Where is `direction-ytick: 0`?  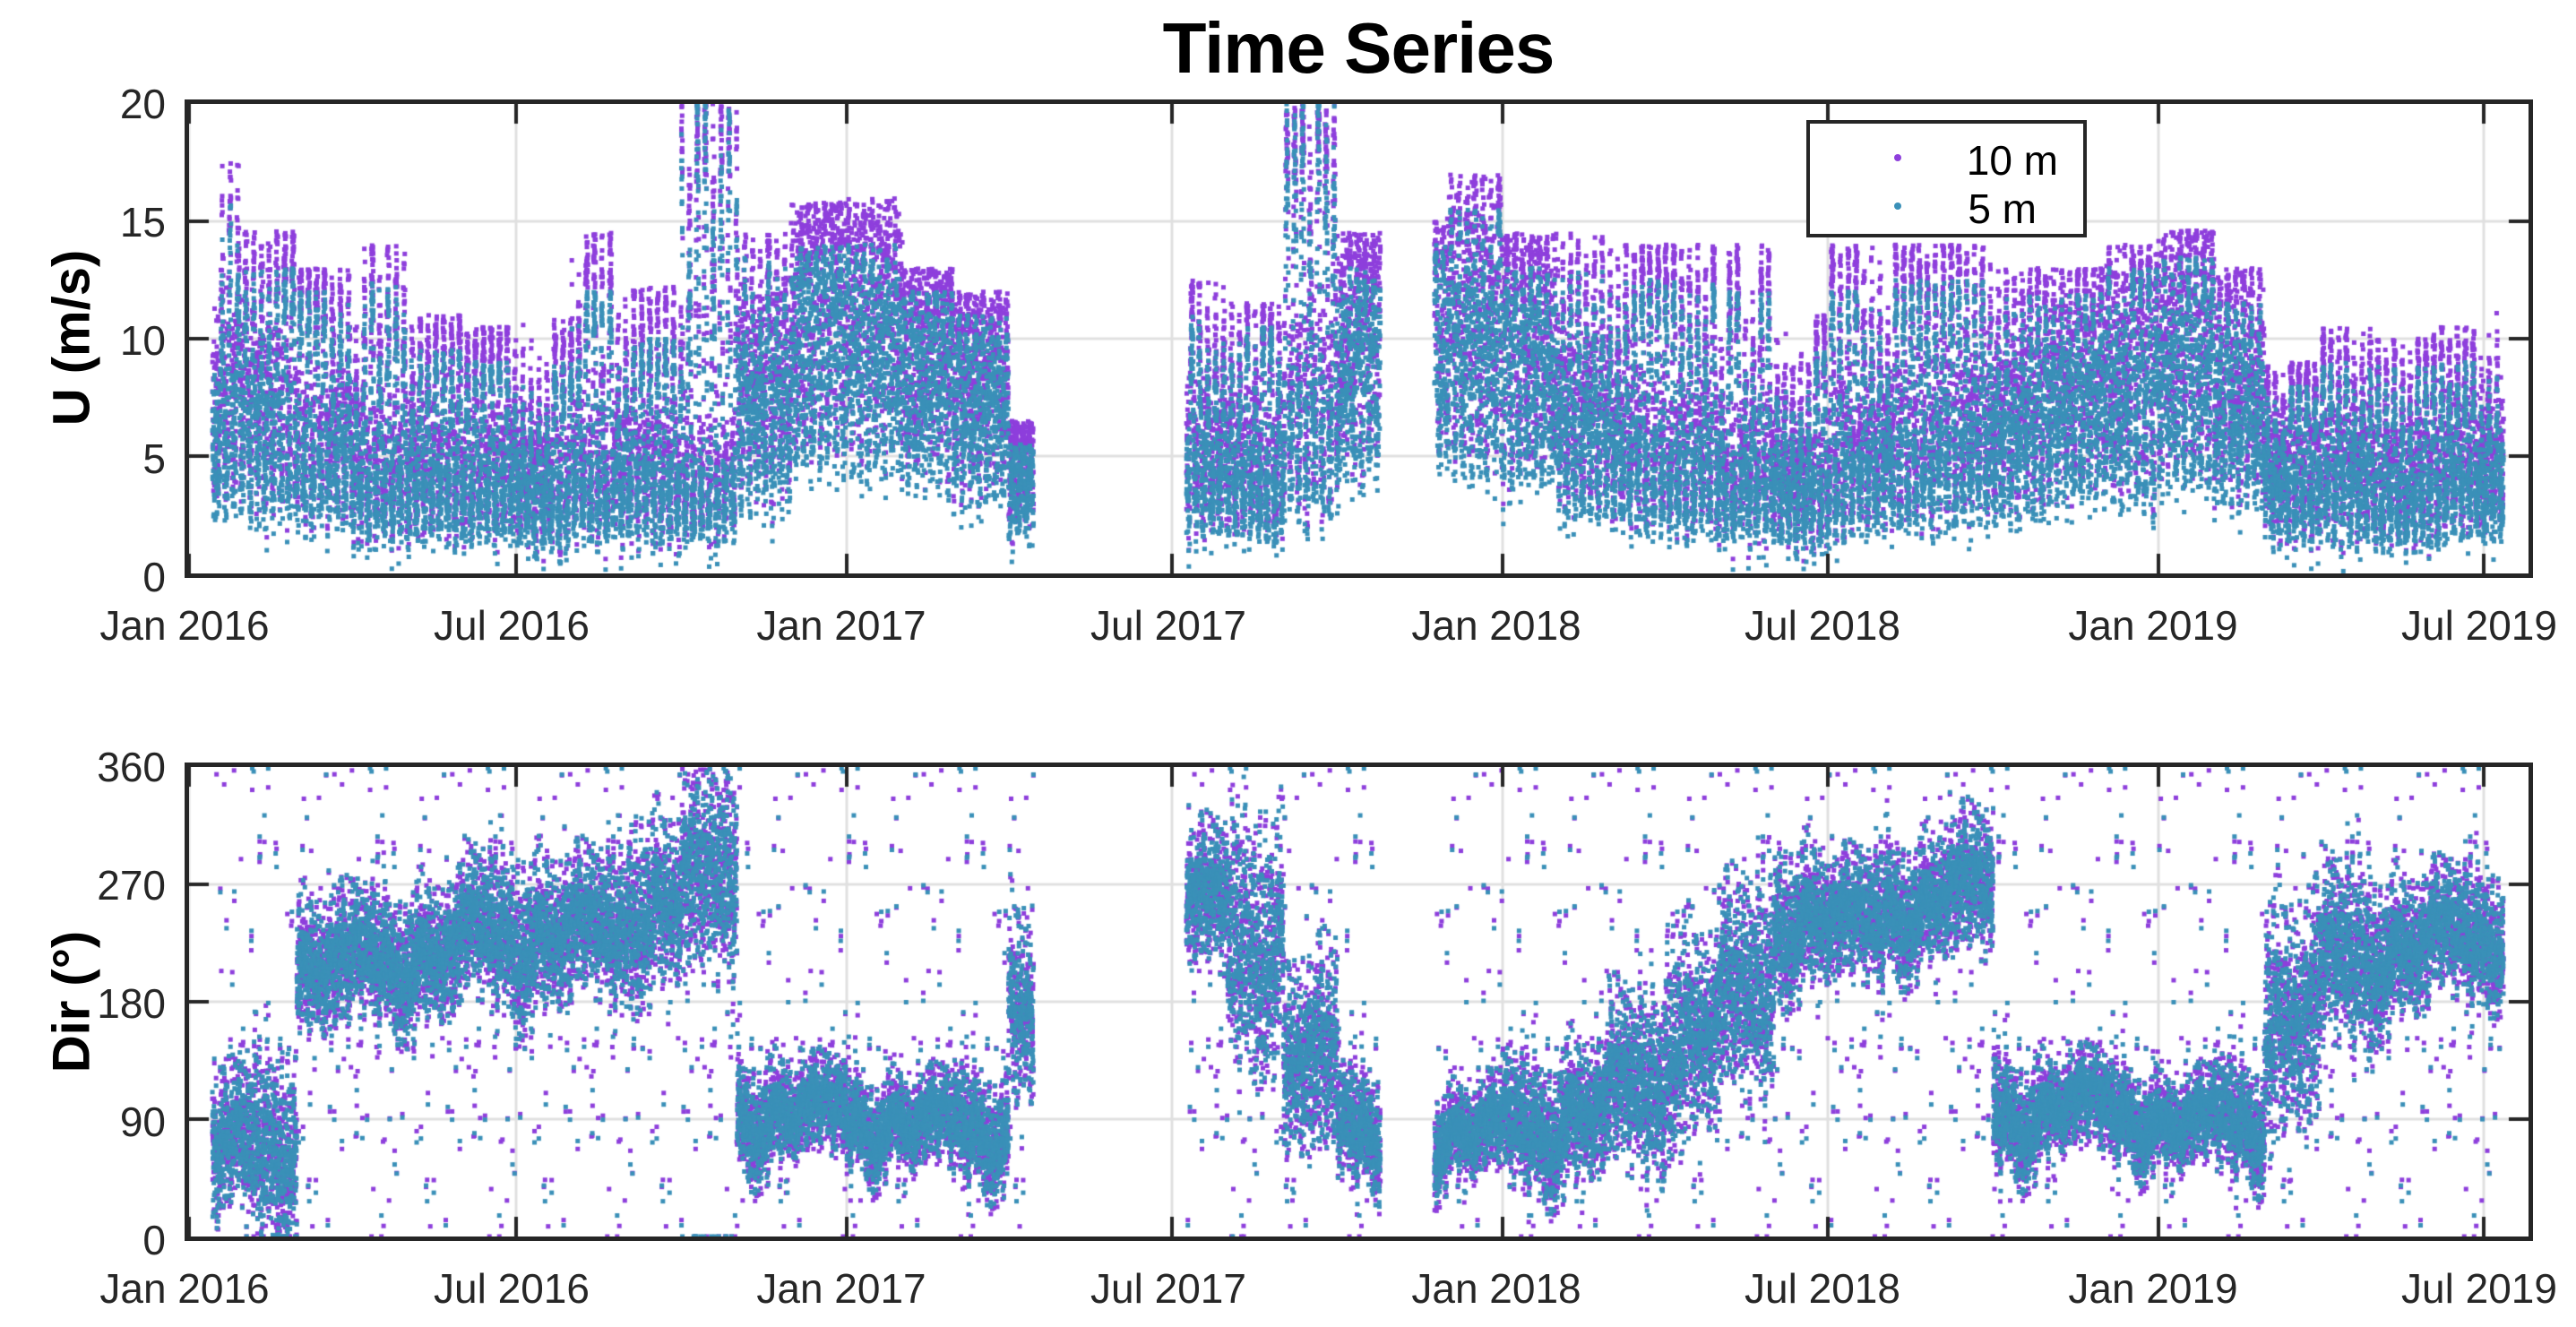
direction-ytick: 0 is located at coordinates (154, 1240).